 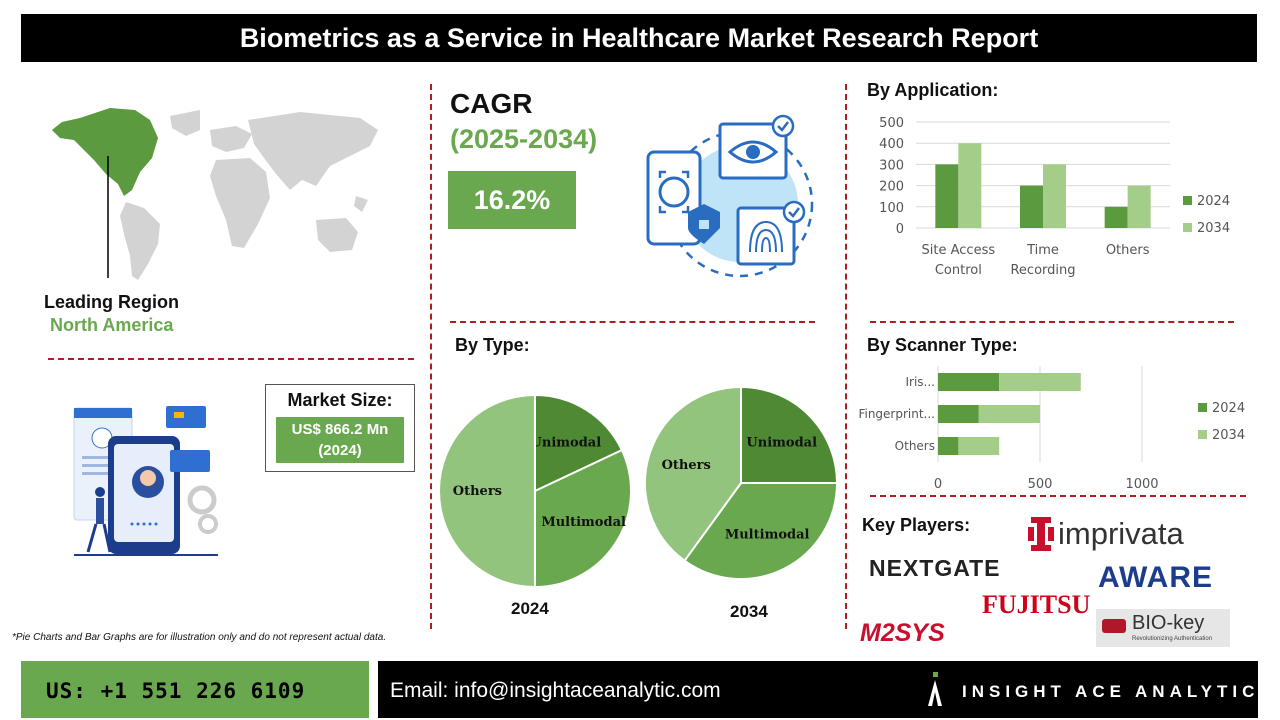 What do you see at coordinates (916, 525) in the screenshot?
I see `key-players-title: Key Players:` at bounding box center [916, 525].